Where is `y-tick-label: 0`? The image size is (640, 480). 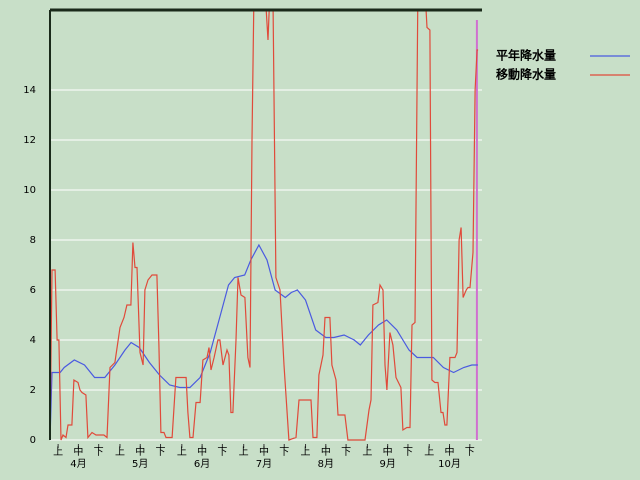 y-tick-label: 0 is located at coordinates (33, 440).